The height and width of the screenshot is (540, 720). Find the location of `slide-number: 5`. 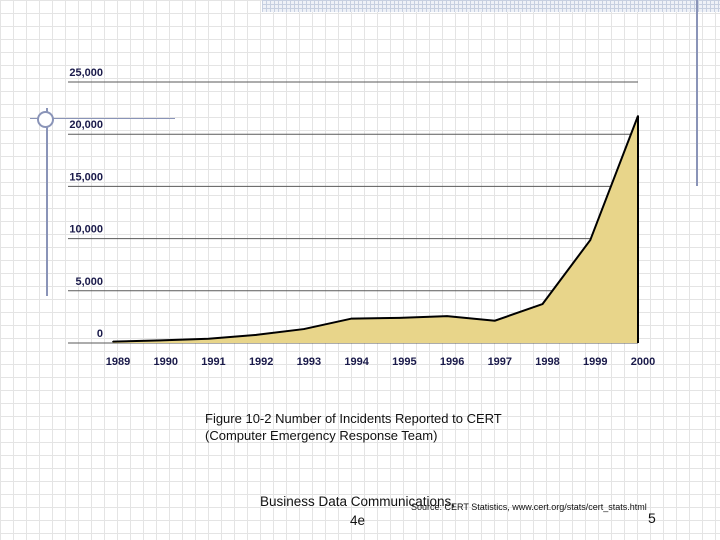

slide-number: 5 is located at coordinates (652, 518).